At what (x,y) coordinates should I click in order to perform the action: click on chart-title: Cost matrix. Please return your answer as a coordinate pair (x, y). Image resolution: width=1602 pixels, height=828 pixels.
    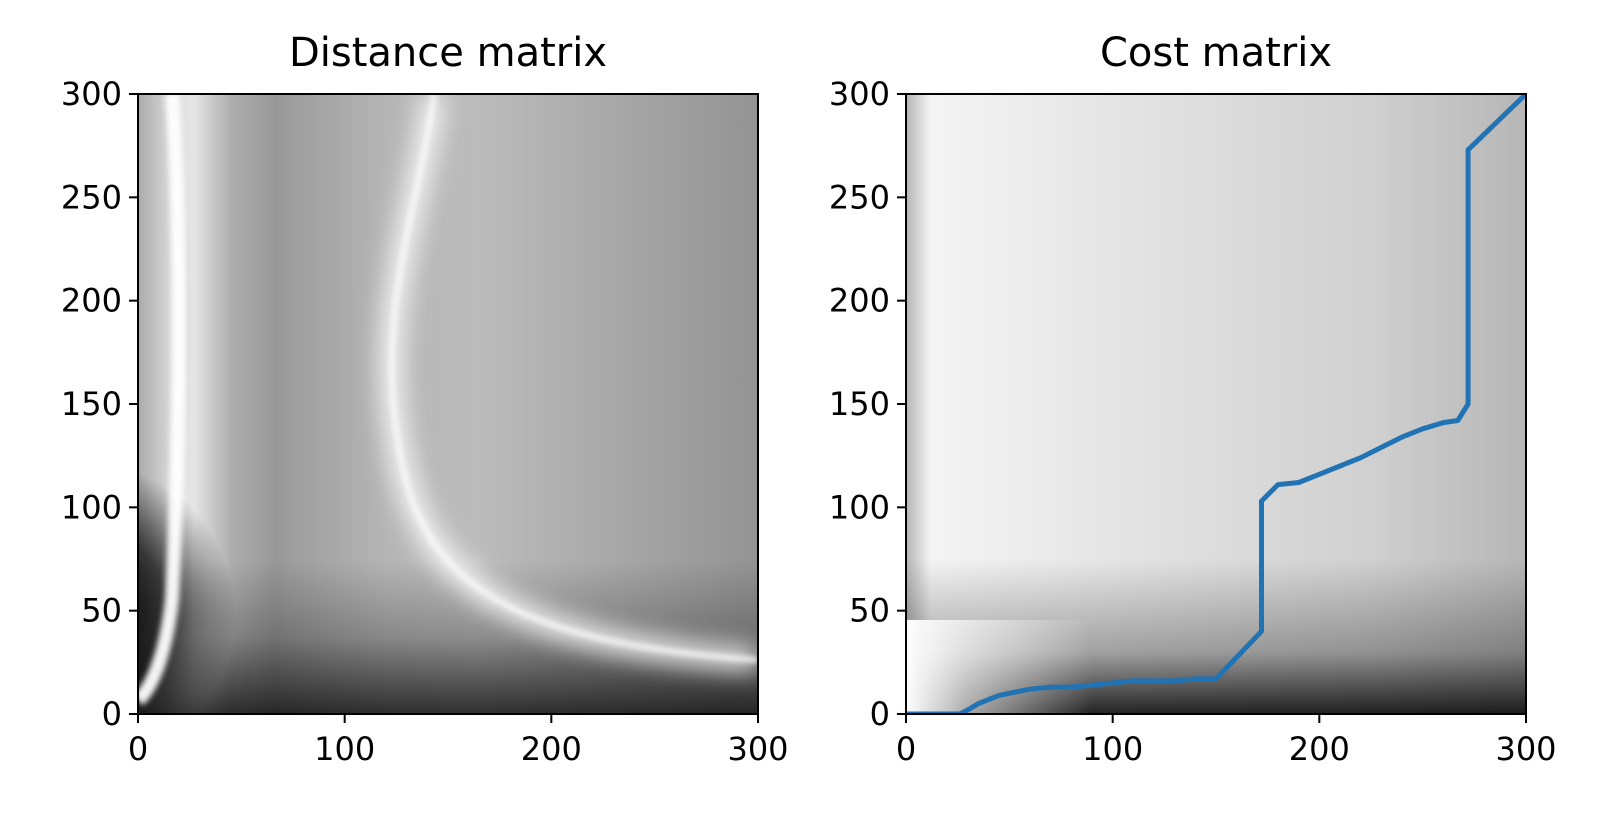
    Looking at the image, I should click on (1216, 53).